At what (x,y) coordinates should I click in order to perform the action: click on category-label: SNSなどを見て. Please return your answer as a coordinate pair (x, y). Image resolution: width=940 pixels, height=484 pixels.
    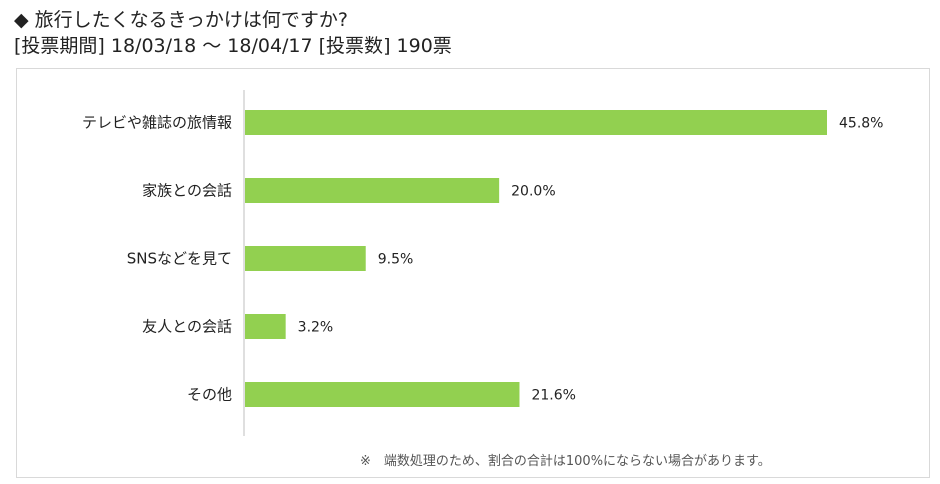
    Looking at the image, I should click on (179, 259).